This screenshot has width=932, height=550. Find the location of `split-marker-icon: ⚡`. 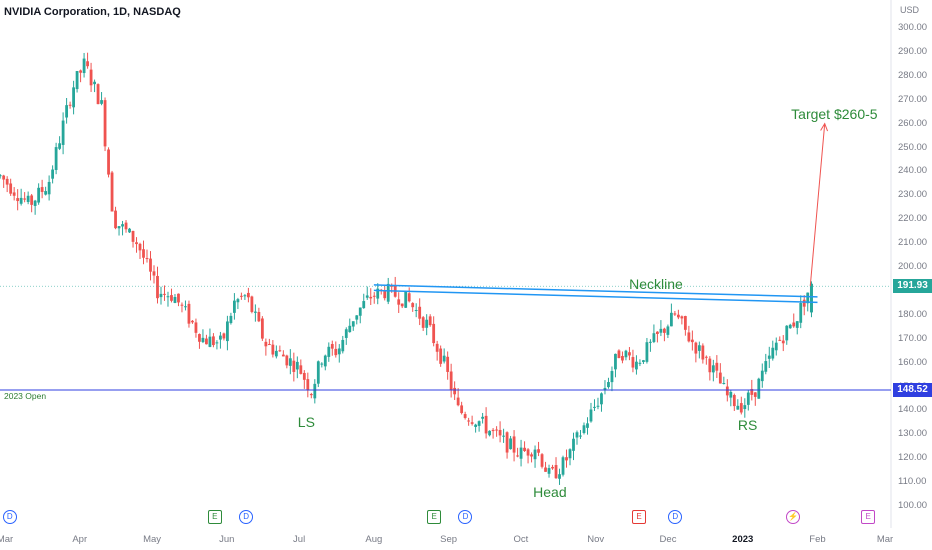

split-marker-icon: ⚡ is located at coordinates (793, 517).